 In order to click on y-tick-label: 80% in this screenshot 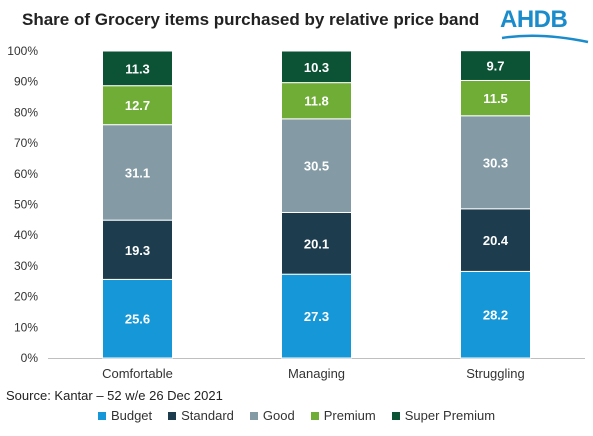, I will do `click(26, 112)`.